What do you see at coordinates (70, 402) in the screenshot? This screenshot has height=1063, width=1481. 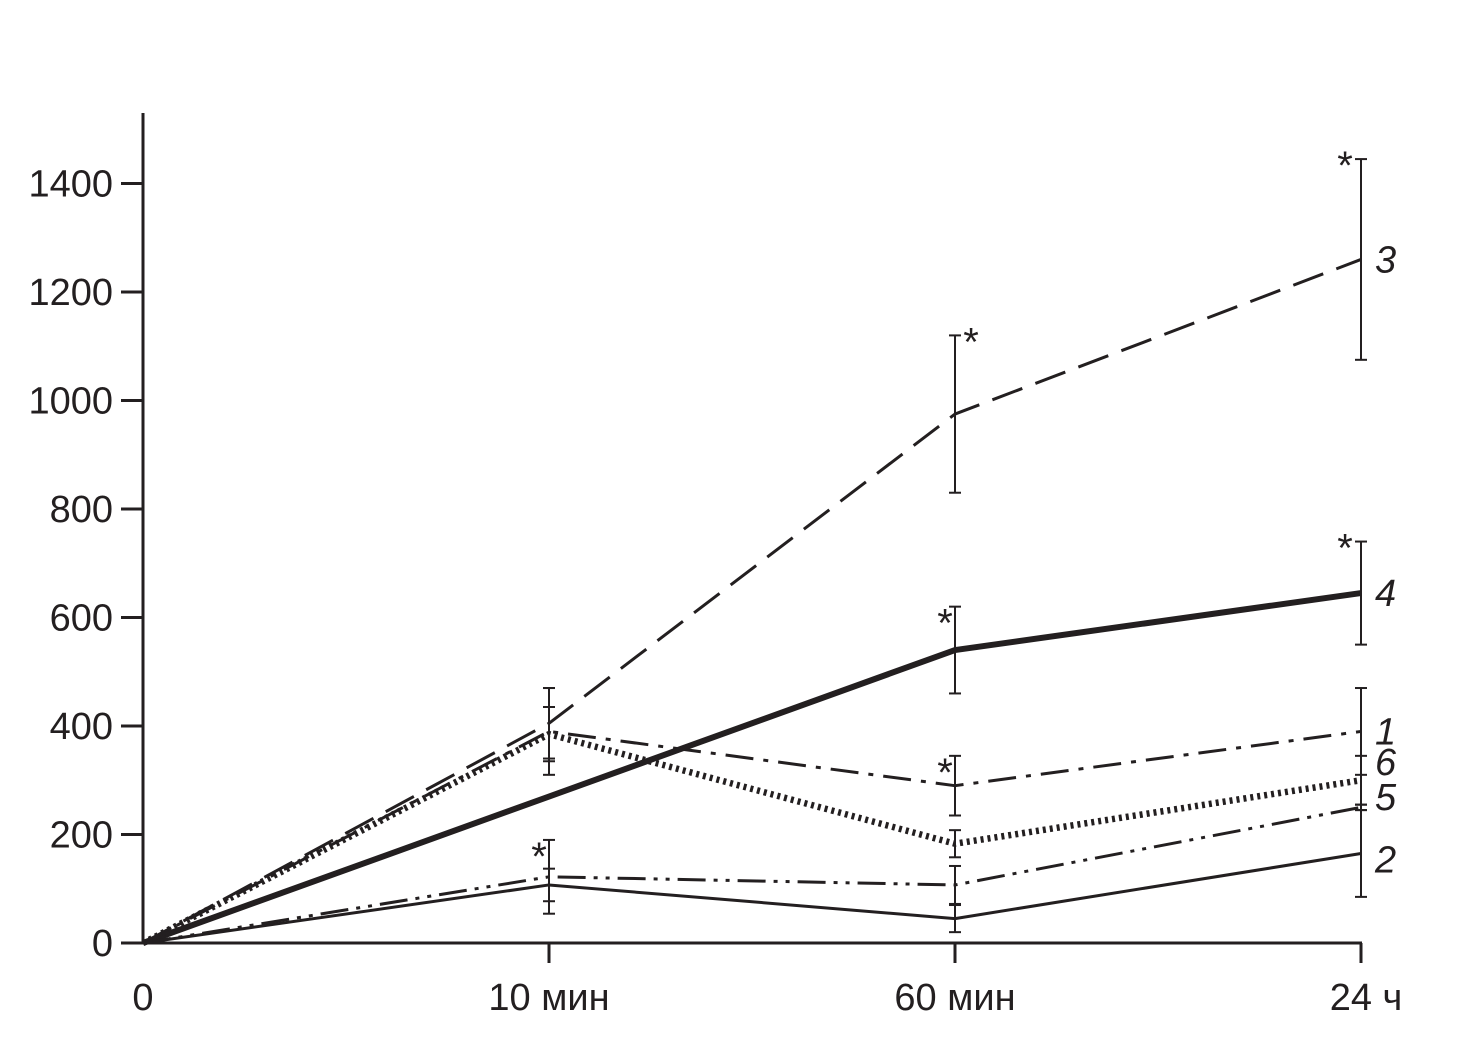 I see `y-tick-label: 1000` at bounding box center [70, 402].